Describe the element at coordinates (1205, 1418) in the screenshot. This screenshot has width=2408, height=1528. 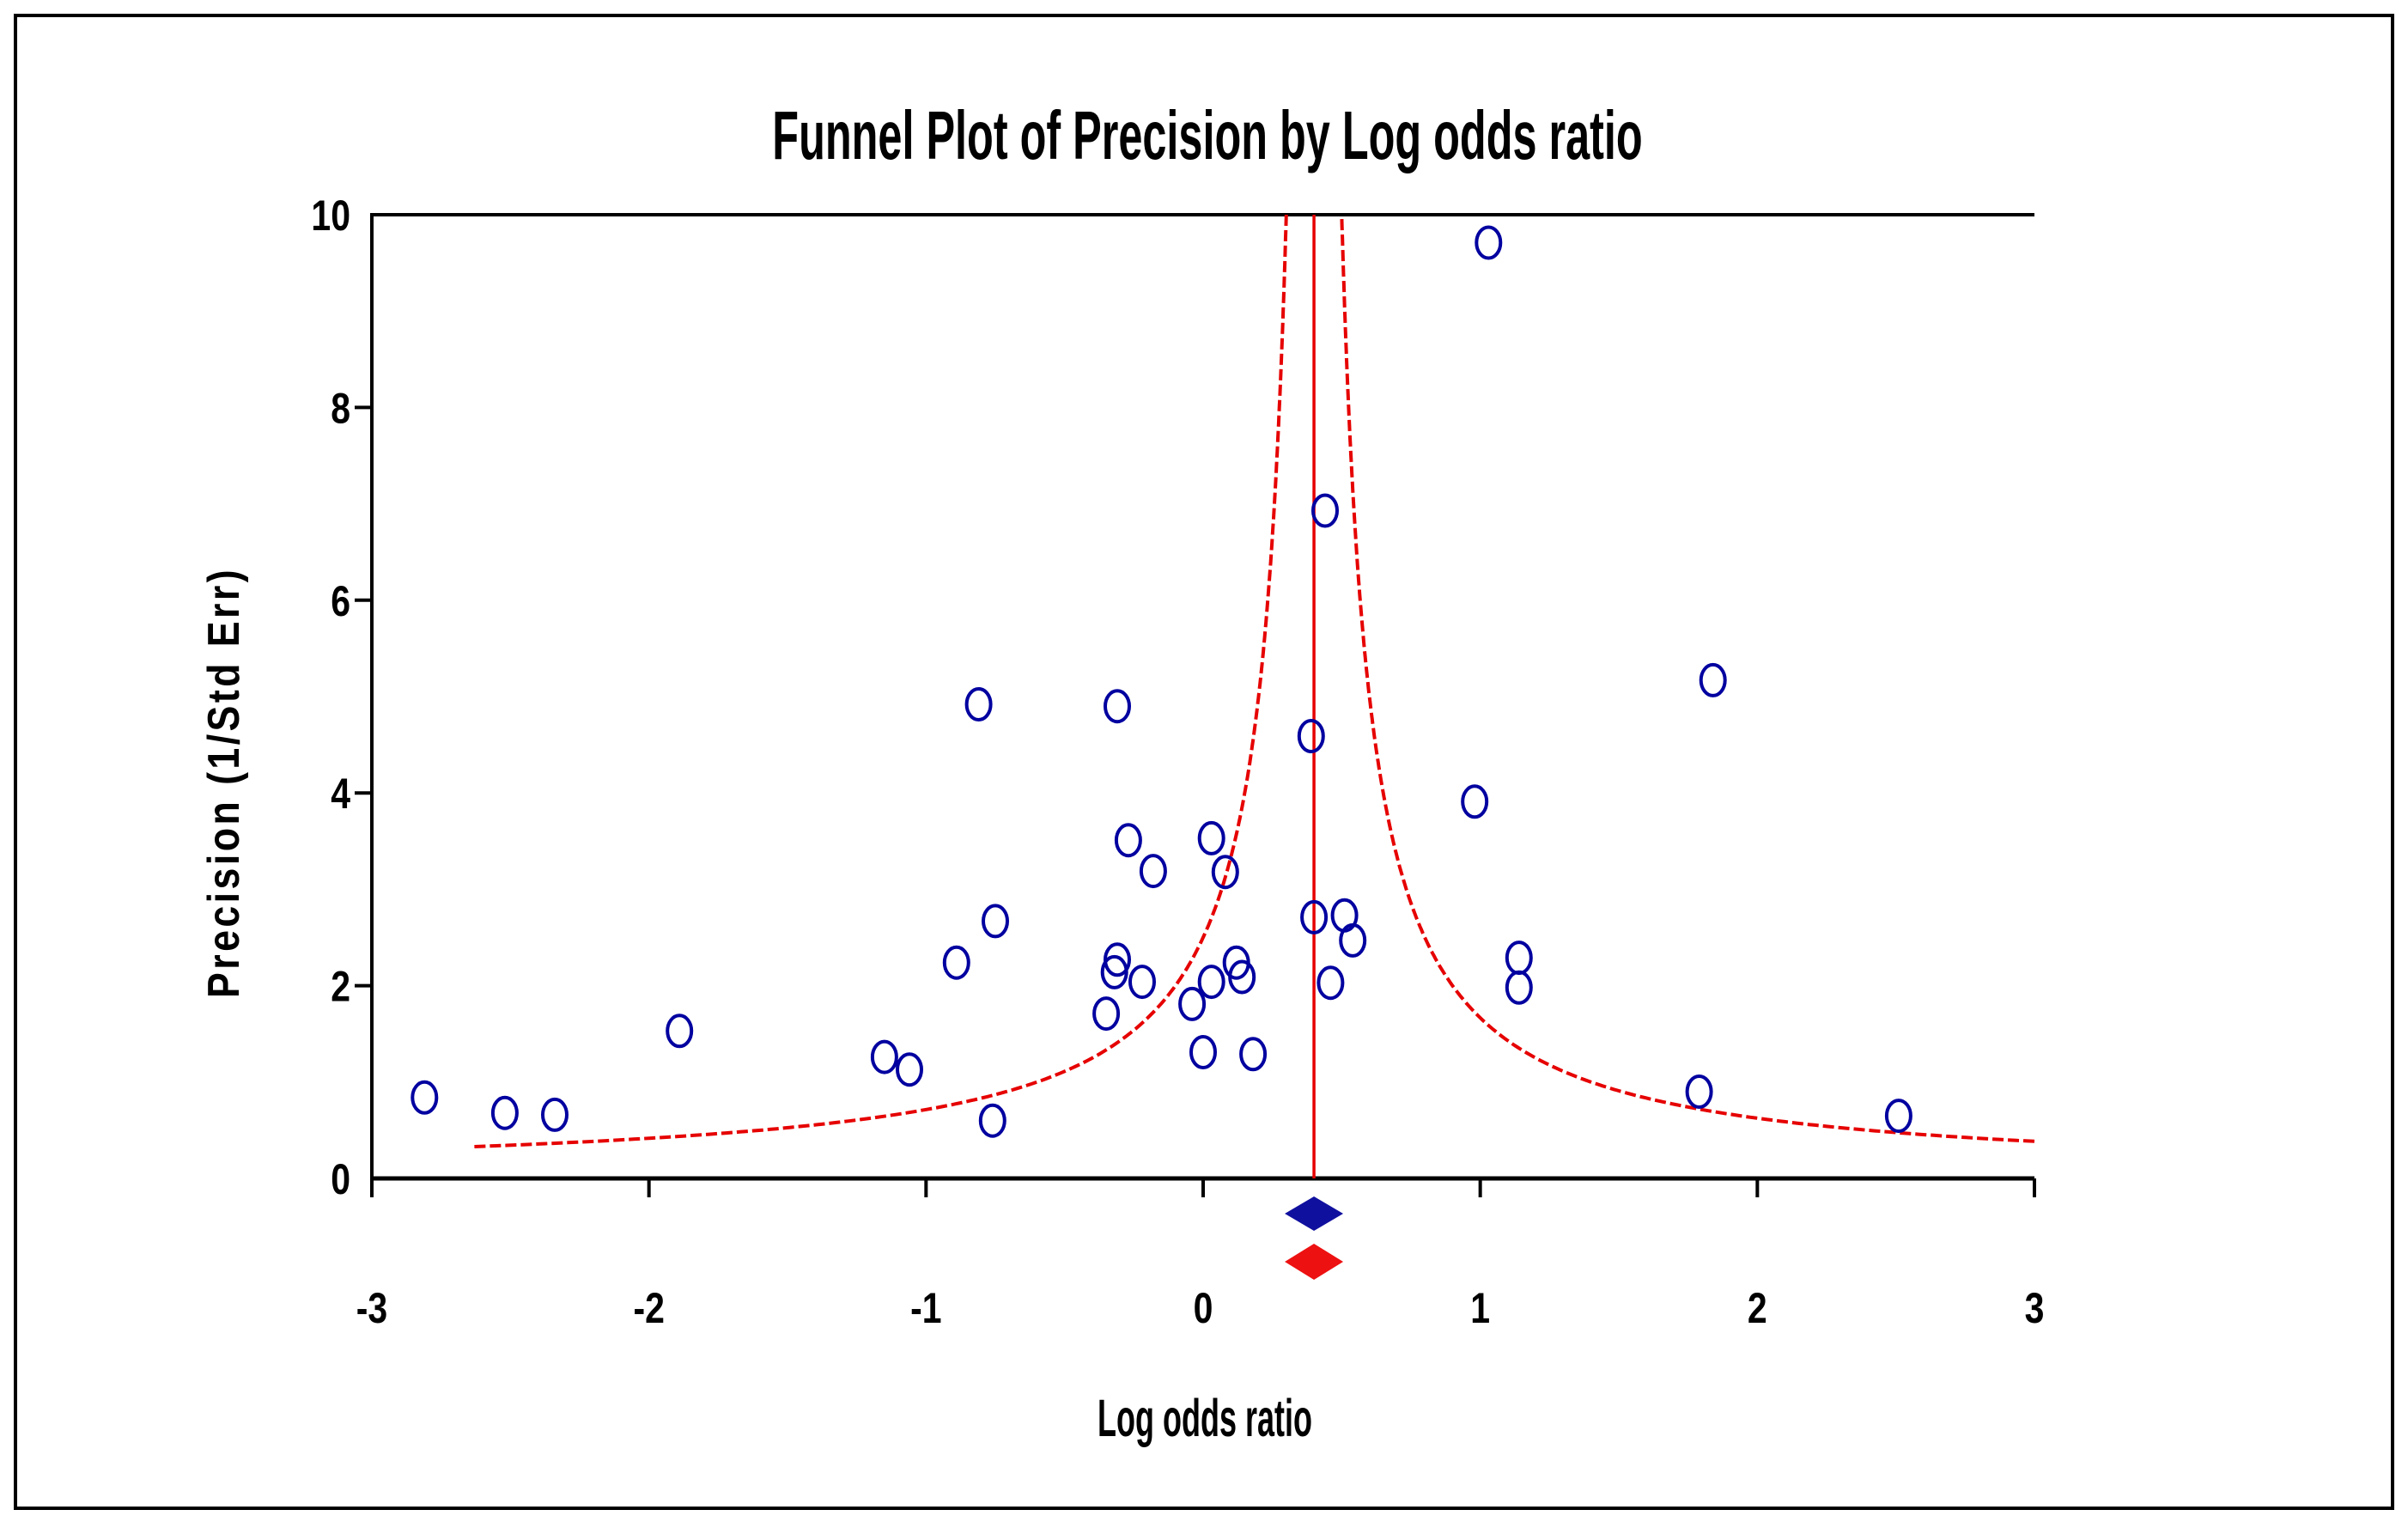
I see `x-axis-title: Log odds ratio` at that location.